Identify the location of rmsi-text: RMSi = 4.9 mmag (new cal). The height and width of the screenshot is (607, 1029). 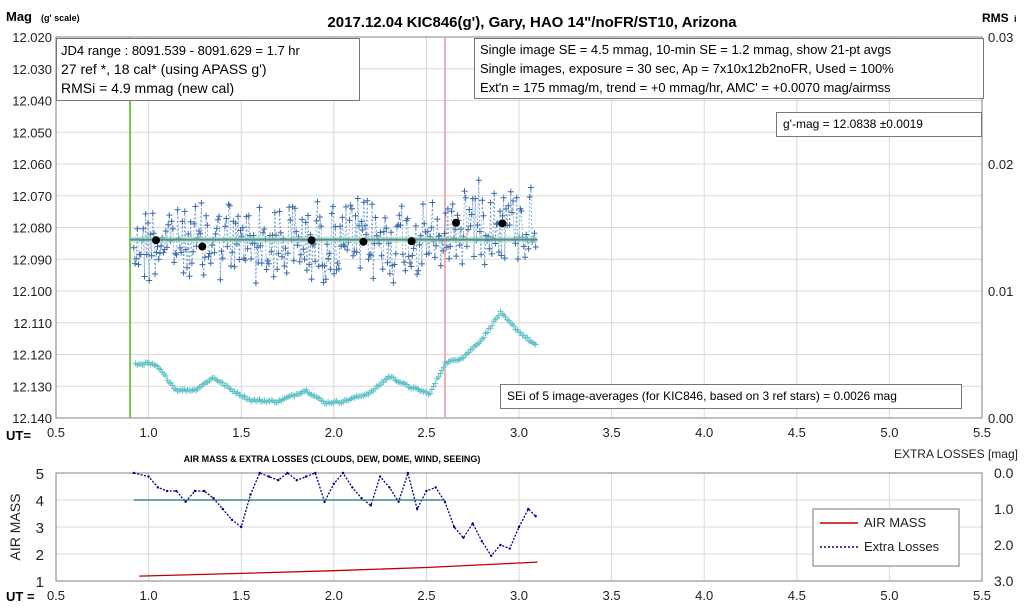
(148, 88).